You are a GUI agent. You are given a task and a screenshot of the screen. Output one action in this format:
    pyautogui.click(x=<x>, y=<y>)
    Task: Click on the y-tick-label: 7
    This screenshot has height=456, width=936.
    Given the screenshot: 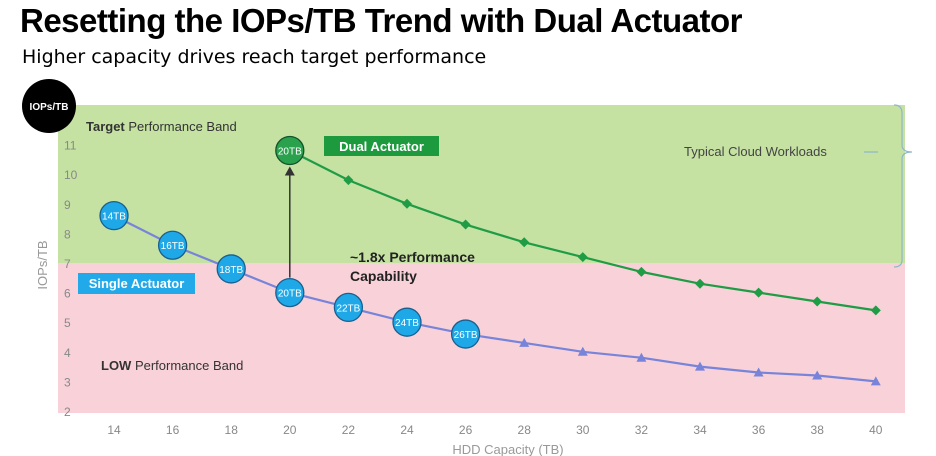 What is the action you would take?
    pyautogui.click(x=67, y=264)
    